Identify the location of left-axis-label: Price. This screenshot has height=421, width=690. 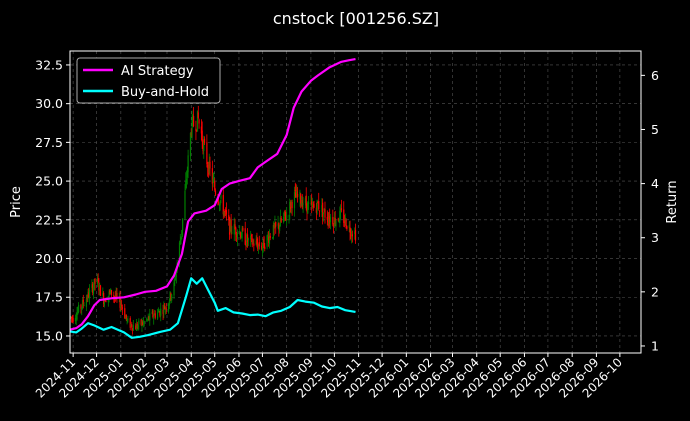
(16, 202).